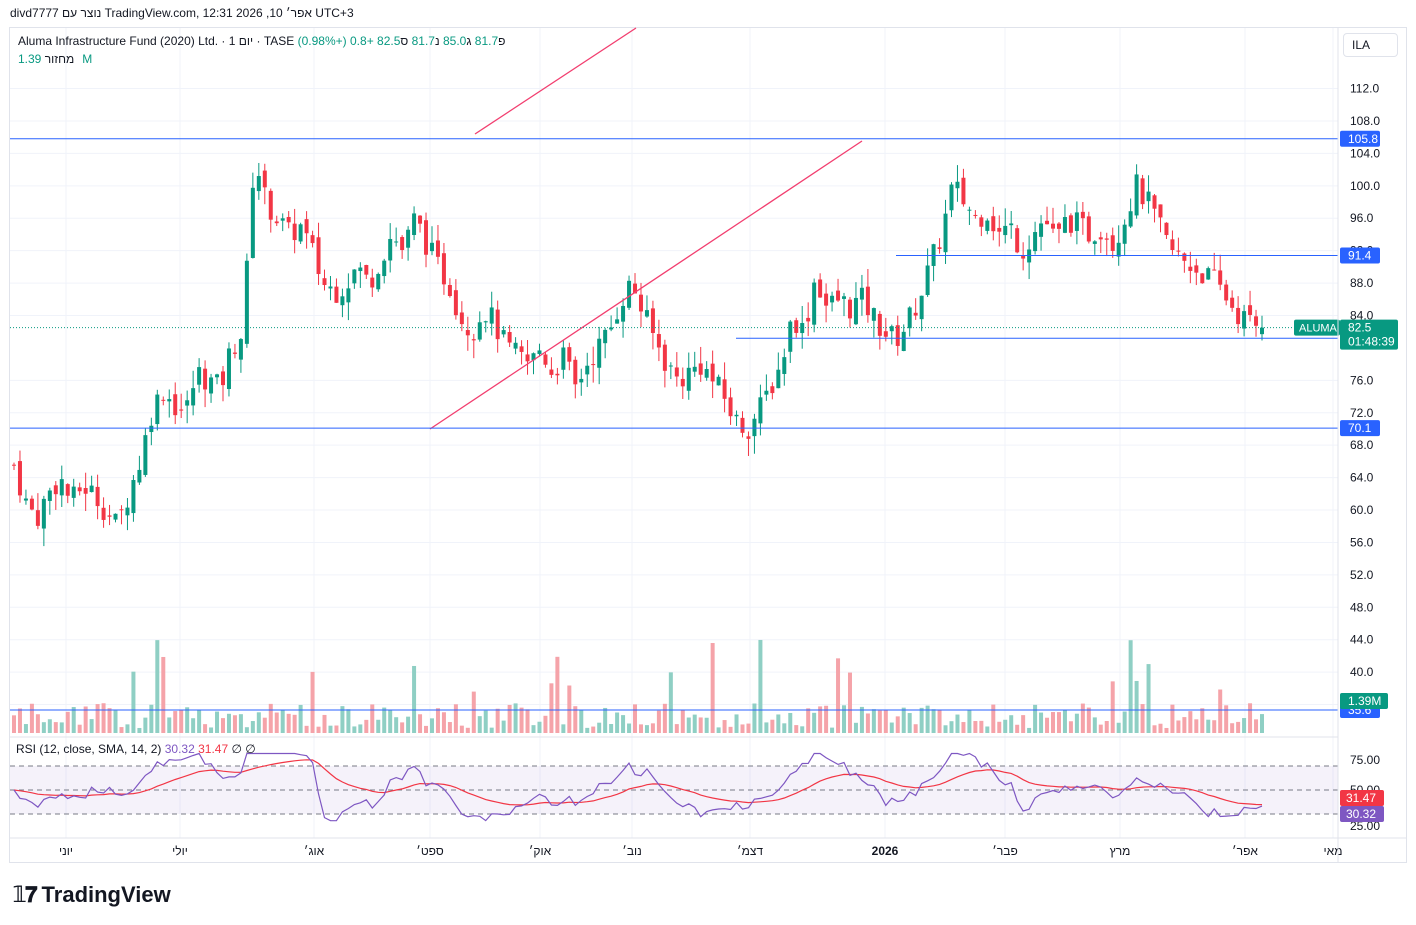 The height and width of the screenshot is (925, 1416). I want to click on time-axis-label: נוב׳, so click(632, 851).